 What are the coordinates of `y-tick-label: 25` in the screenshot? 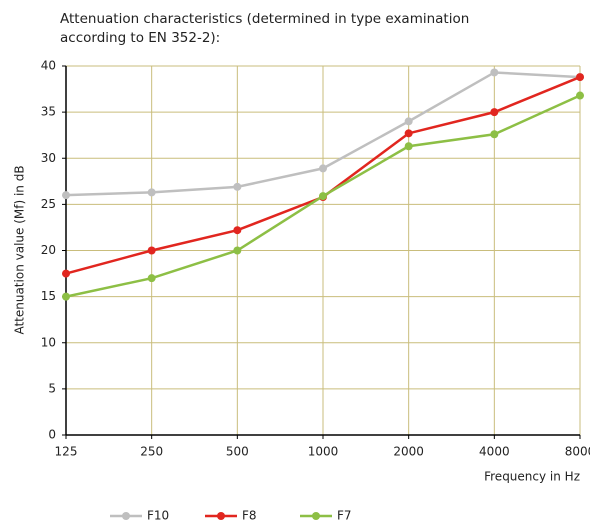 It's located at (48, 204).